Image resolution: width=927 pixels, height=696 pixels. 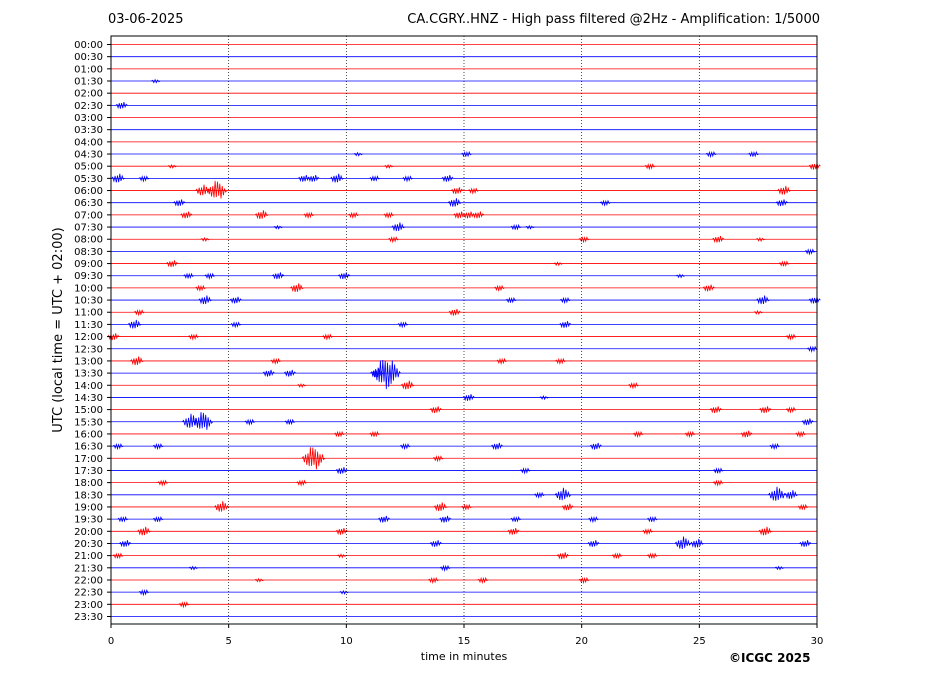 I want to click on row-time-label: 12:00, so click(x=88, y=337).